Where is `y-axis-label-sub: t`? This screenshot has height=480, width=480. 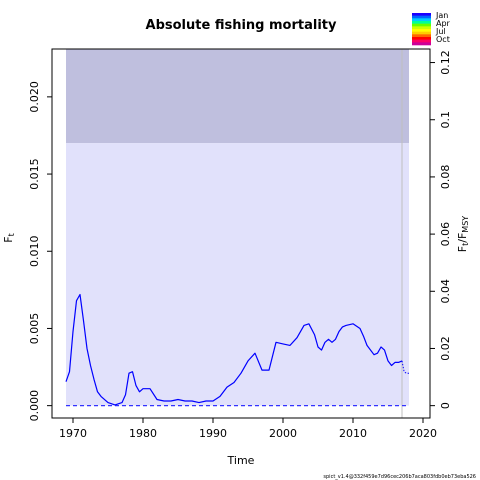
y-axis-label-sub: t is located at coordinates (11, 234).